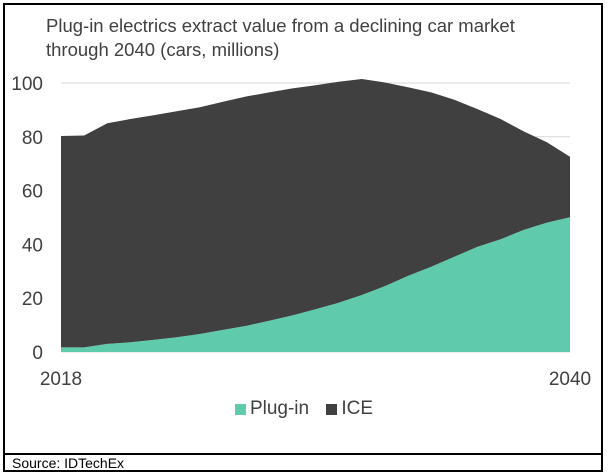 Image resolution: width=608 pixels, height=476 pixels. I want to click on legend-item-plug-in: Plug-in, so click(272, 409).